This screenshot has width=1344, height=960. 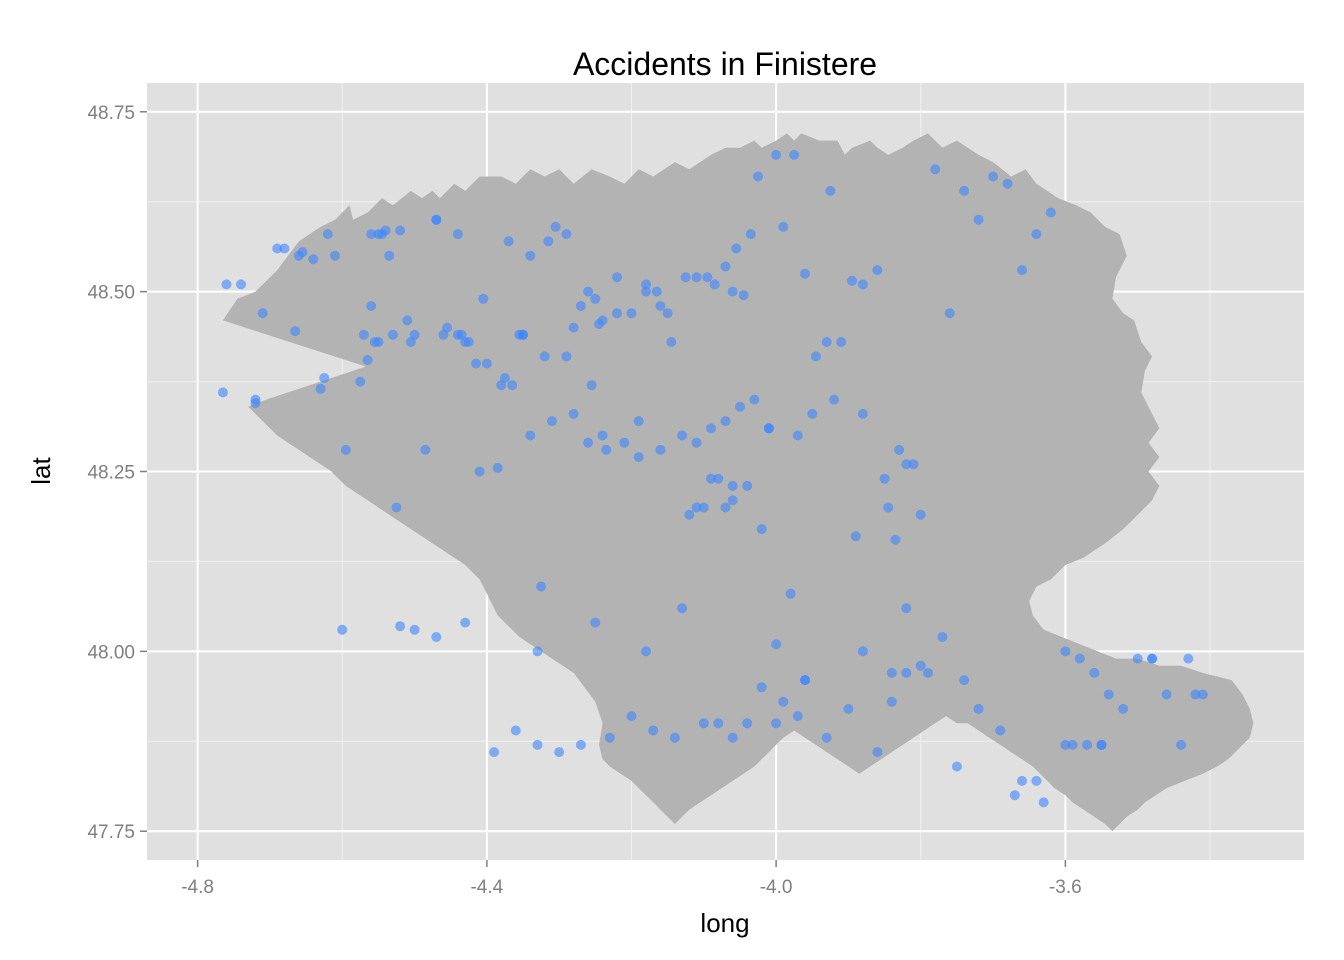 I want to click on x-axis: -4.8 -4.4 -4.0 -3.6, so click(x=631, y=879).